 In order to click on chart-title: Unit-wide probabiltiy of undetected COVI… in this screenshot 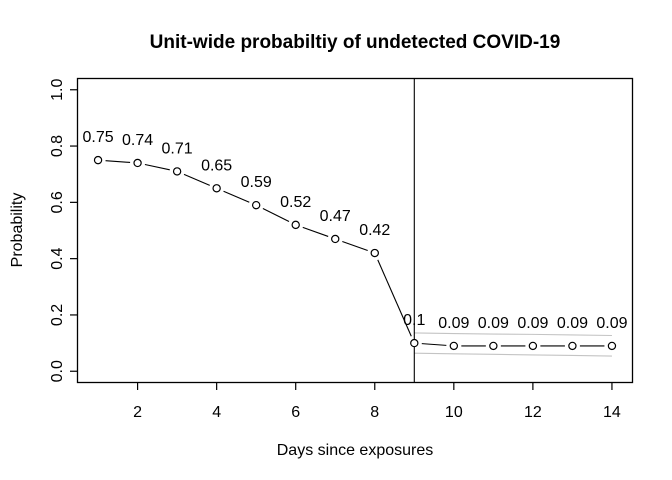, I will do `click(355, 42)`.